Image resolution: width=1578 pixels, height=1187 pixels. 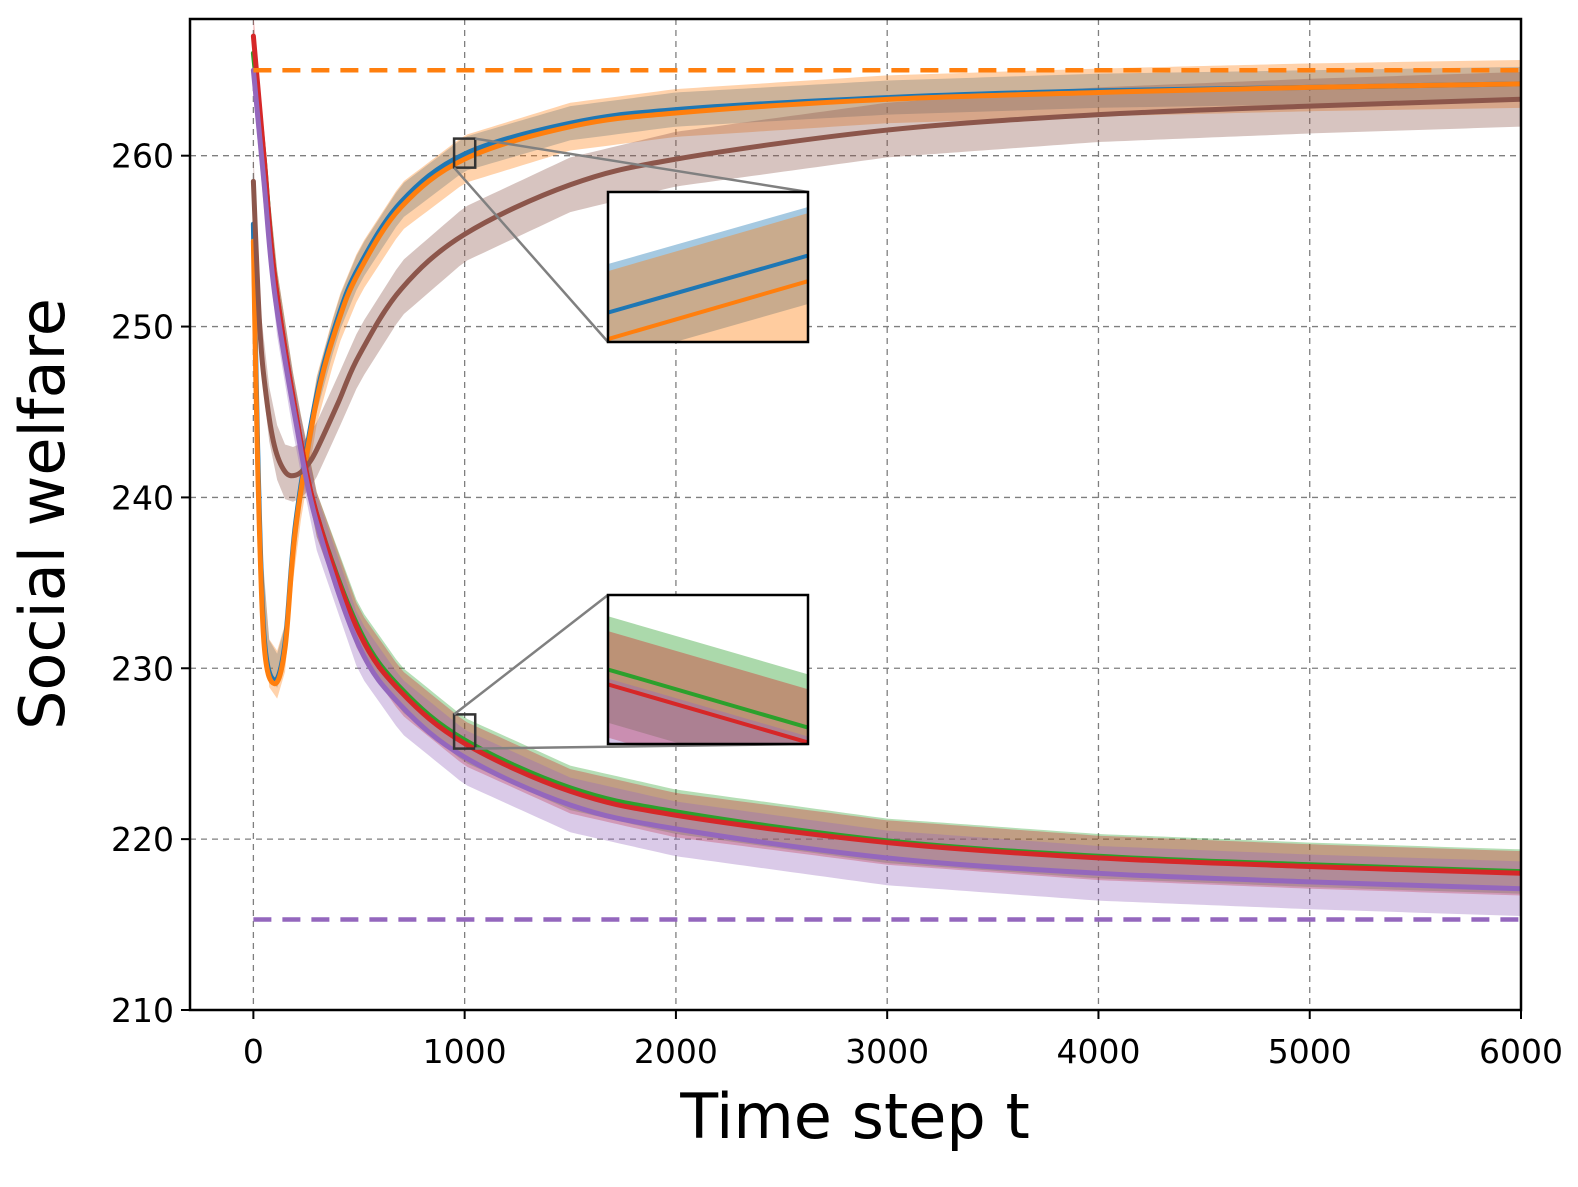 What do you see at coordinates (42, 514) in the screenshot?
I see `y-axis-title: Social welfare` at bounding box center [42, 514].